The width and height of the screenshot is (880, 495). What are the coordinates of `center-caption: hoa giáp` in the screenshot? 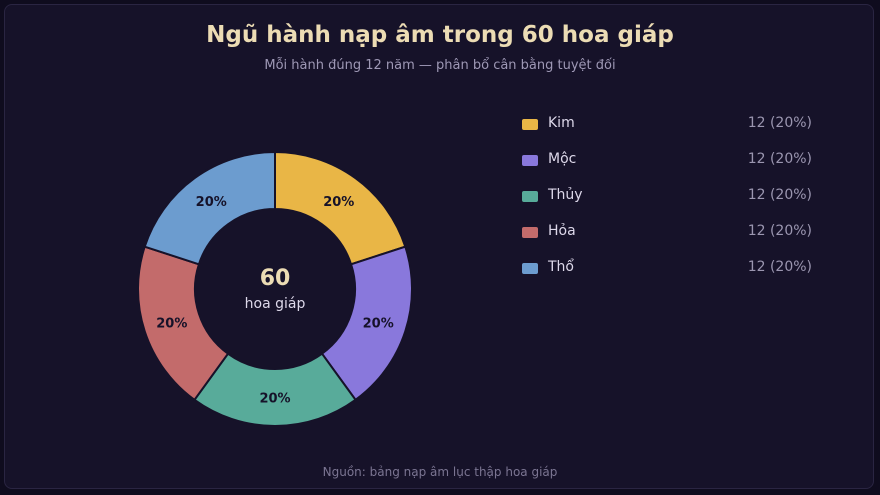 It's located at (275, 304).